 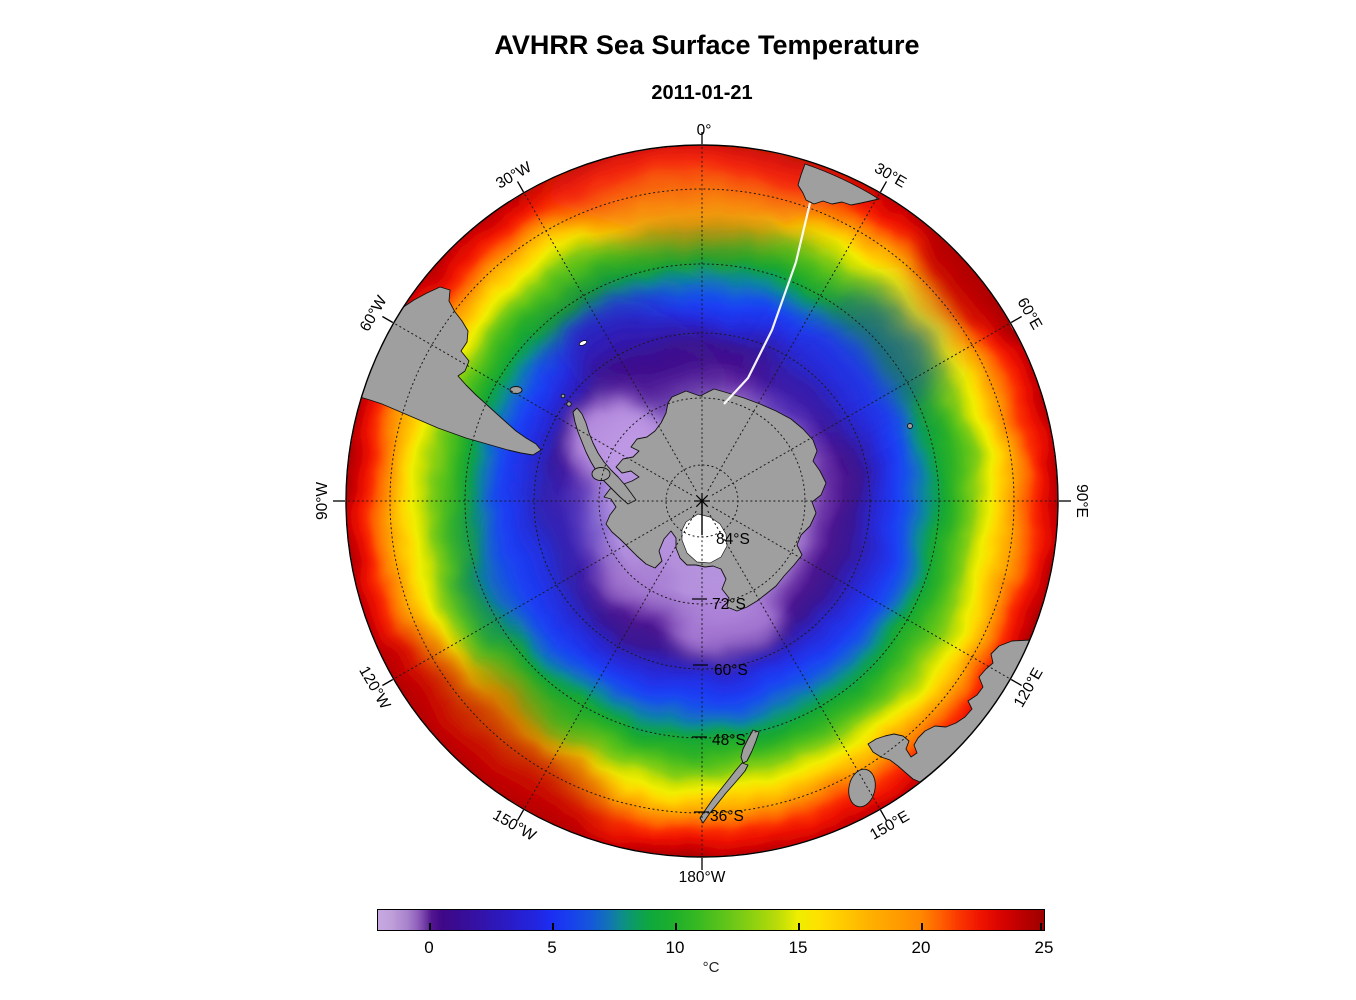 What do you see at coordinates (838, 184) in the screenshot?
I see `africa` at bounding box center [838, 184].